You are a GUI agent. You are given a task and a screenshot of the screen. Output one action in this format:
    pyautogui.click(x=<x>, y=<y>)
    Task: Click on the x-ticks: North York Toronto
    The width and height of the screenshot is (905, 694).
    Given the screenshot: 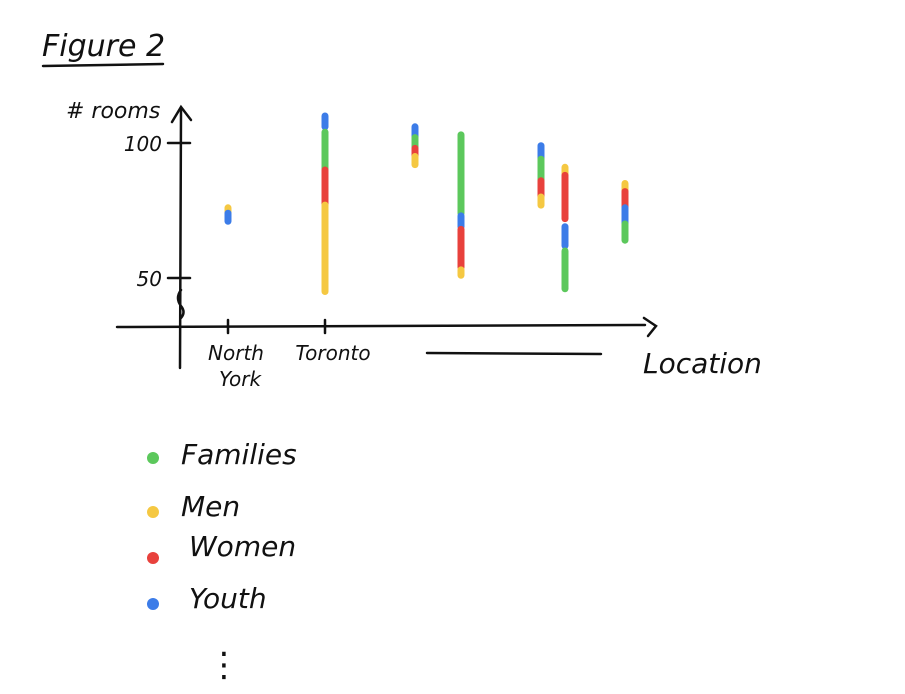 What is the action you would take?
    pyautogui.click(x=289, y=354)
    